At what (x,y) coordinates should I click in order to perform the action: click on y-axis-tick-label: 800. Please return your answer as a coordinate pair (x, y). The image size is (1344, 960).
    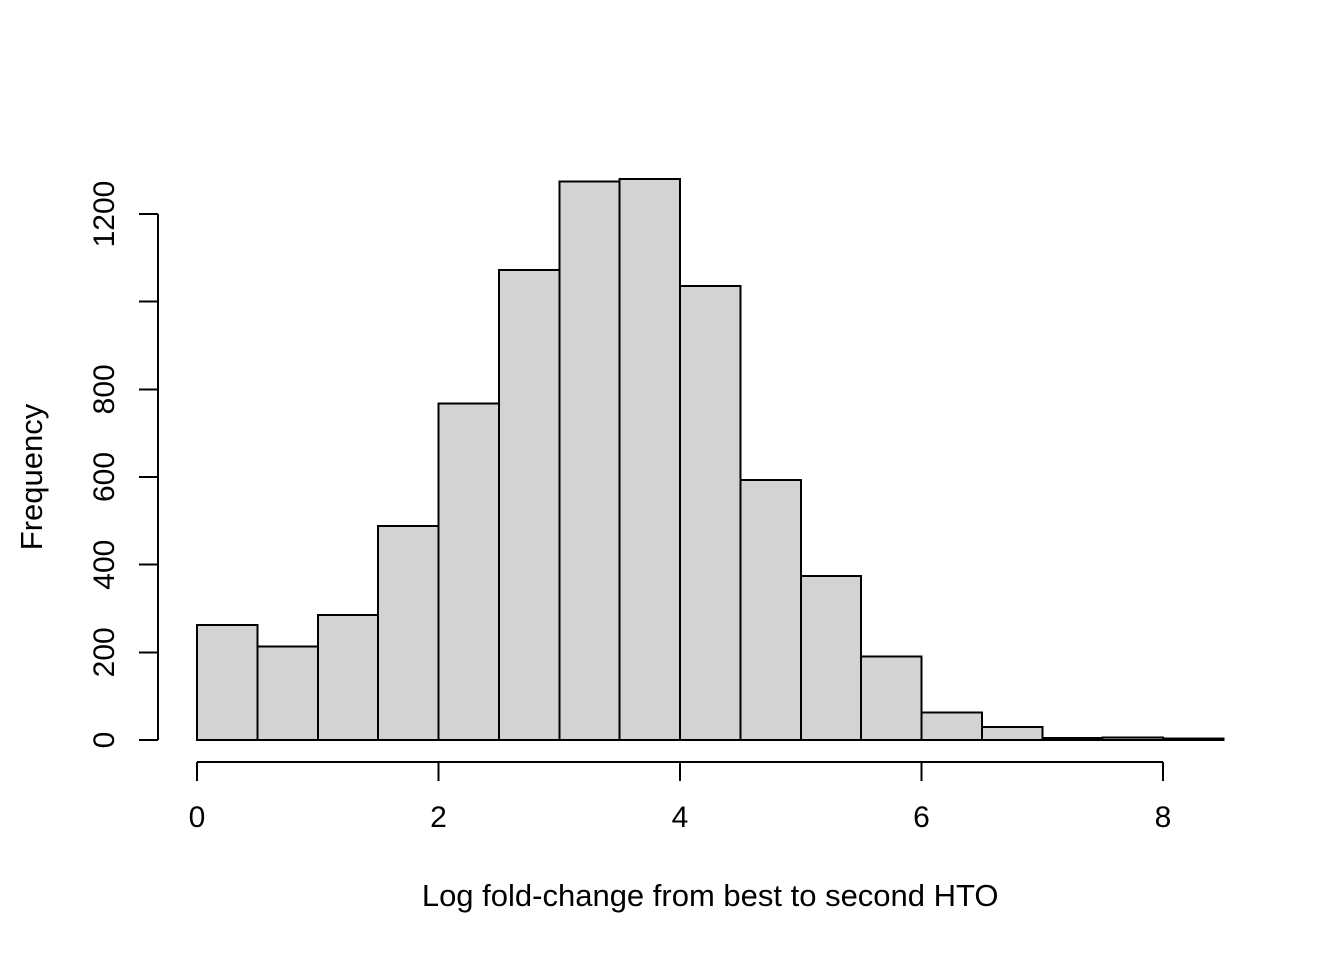
    Looking at the image, I should click on (104, 389).